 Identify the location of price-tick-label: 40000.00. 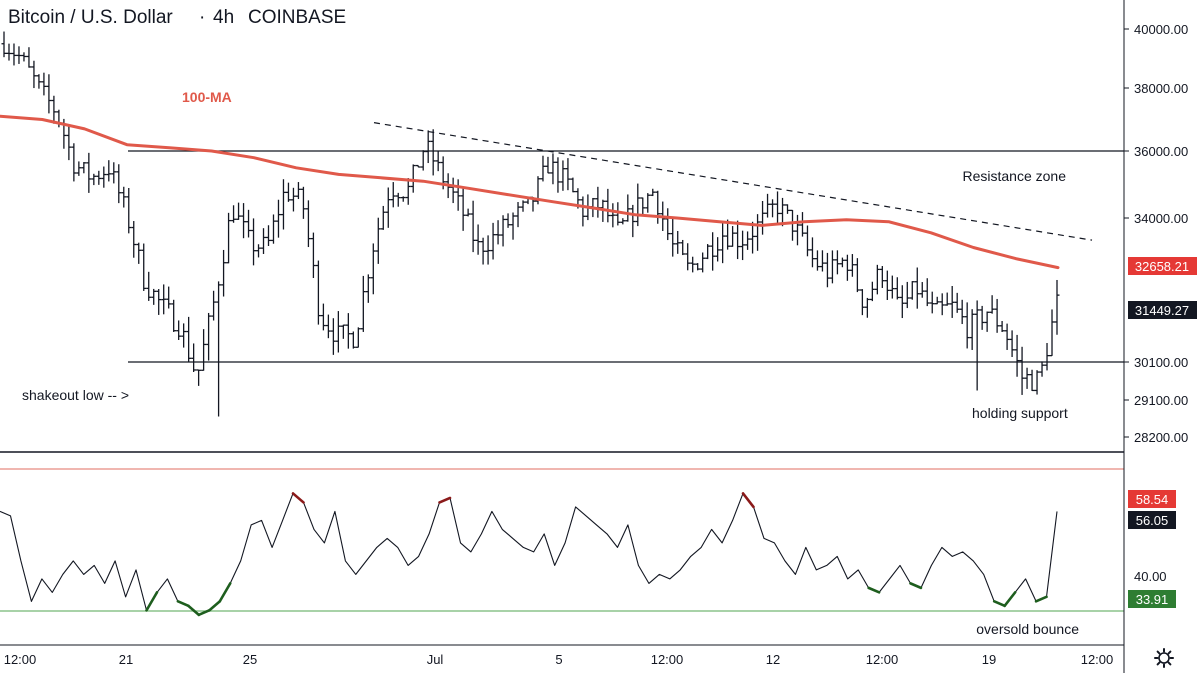
(1161, 29).